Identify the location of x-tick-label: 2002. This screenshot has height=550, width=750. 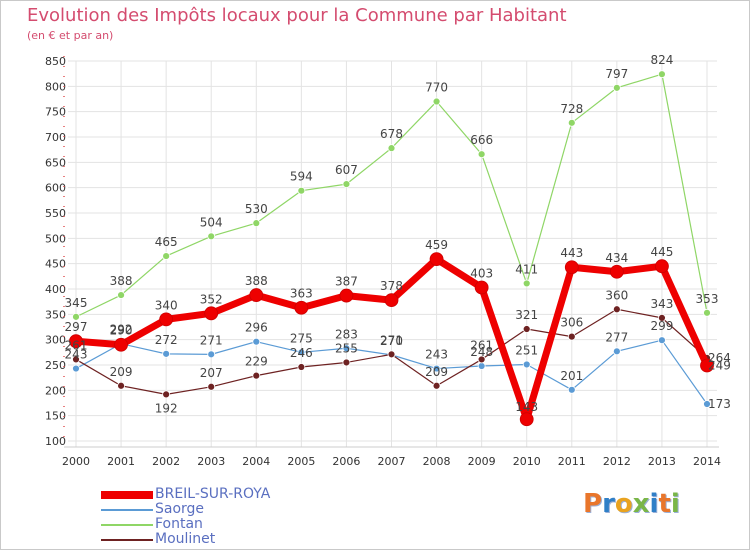
(166, 461).